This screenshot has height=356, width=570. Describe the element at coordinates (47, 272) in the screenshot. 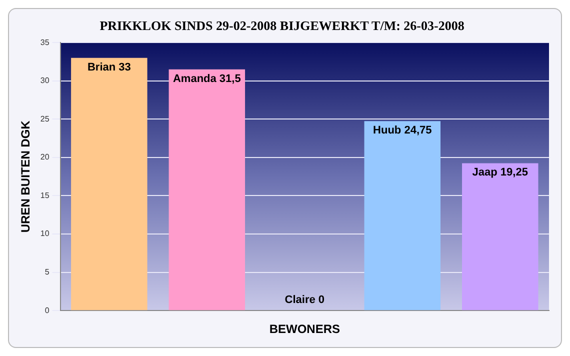

I see `y-tick-label: 5` at that location.